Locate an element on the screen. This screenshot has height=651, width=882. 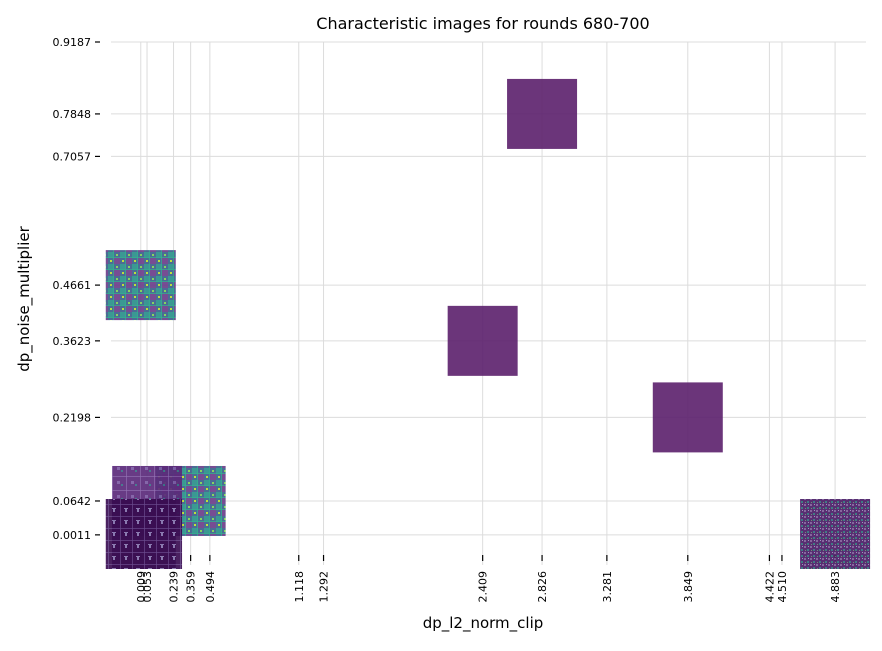
x-tick-label: 0.494 is located at coordinates (210, 587).